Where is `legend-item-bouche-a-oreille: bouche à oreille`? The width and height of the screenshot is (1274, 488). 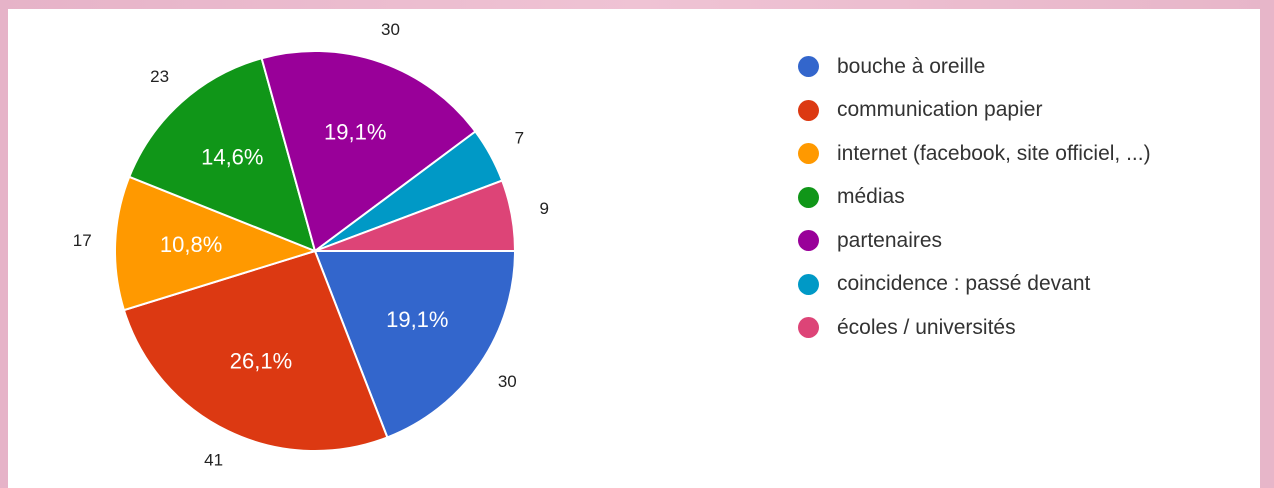
legend-item-bouche-a-oreille: bouche à oreille is located at coordinates (974, 67).